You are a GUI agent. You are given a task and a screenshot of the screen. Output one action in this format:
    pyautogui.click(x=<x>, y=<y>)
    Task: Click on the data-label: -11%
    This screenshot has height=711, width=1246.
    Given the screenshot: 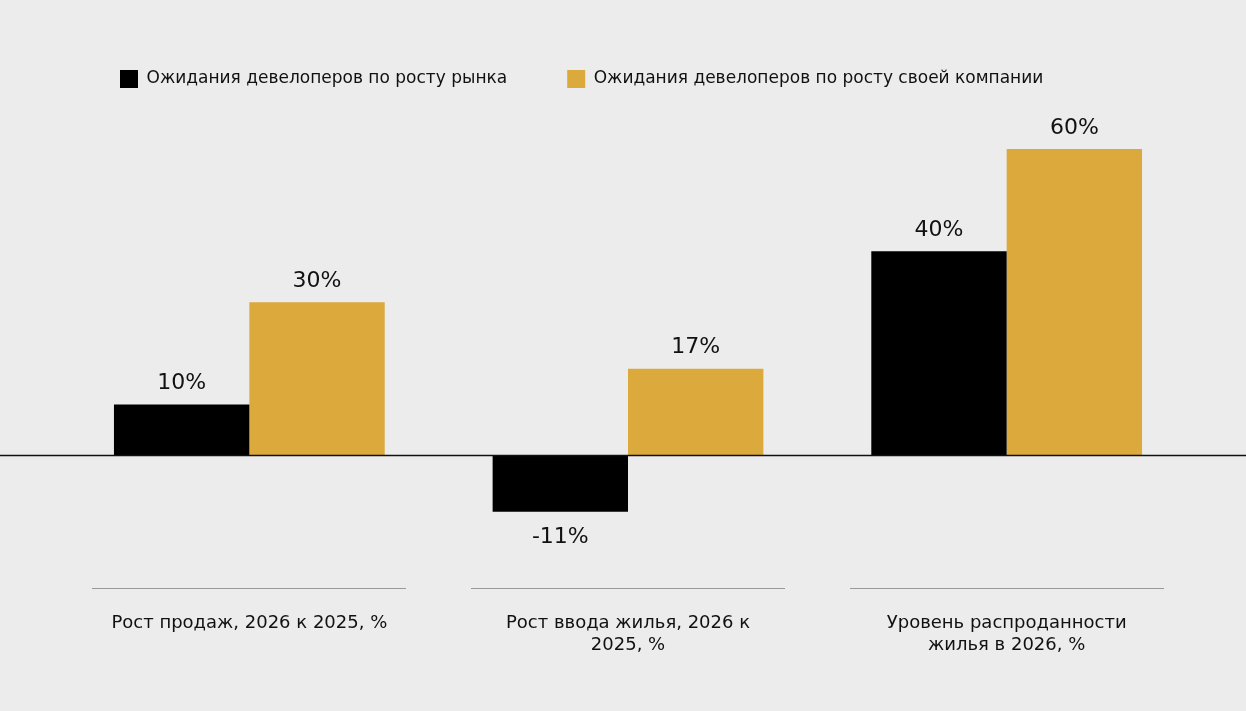 What is the action you would take?
    pyautogui.click(x=560, y=535)
    